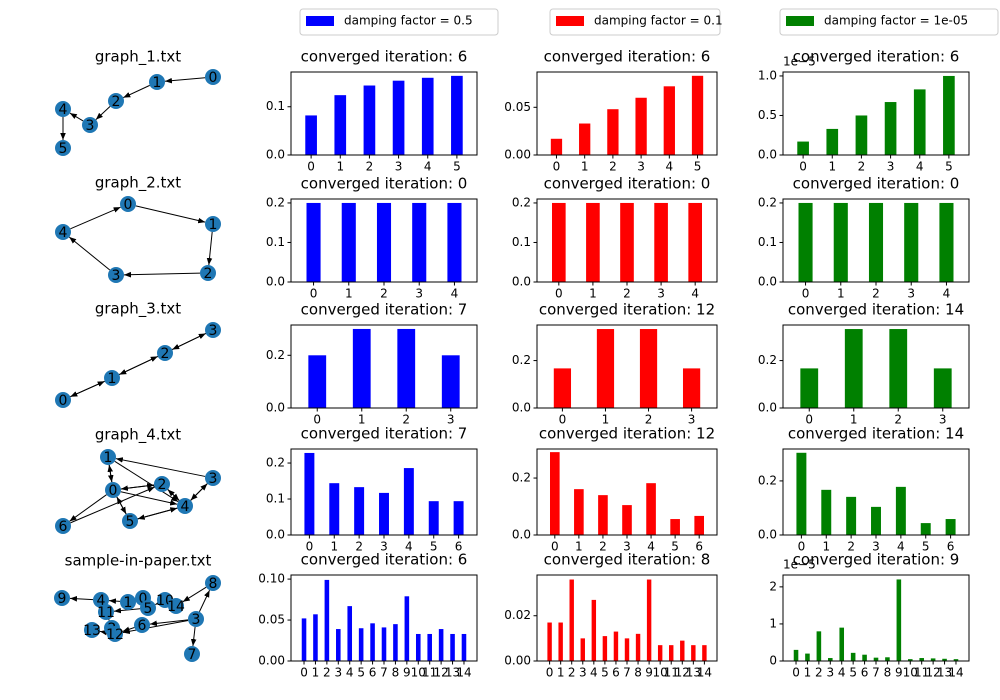 The width and height of the screenshot is (1000, 700). What do you see at coordinates (570, 21) in the screenshot?
I see `legend-swatch` at bounding box center [570, 21].